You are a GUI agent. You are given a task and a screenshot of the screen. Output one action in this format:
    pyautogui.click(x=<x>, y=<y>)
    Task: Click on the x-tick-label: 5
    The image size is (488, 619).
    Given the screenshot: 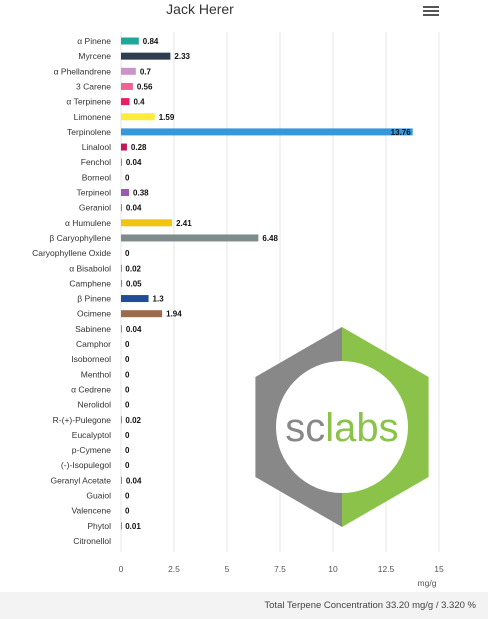 What is the action you would take?
    pyautogui.click(x=227, y=569)
    